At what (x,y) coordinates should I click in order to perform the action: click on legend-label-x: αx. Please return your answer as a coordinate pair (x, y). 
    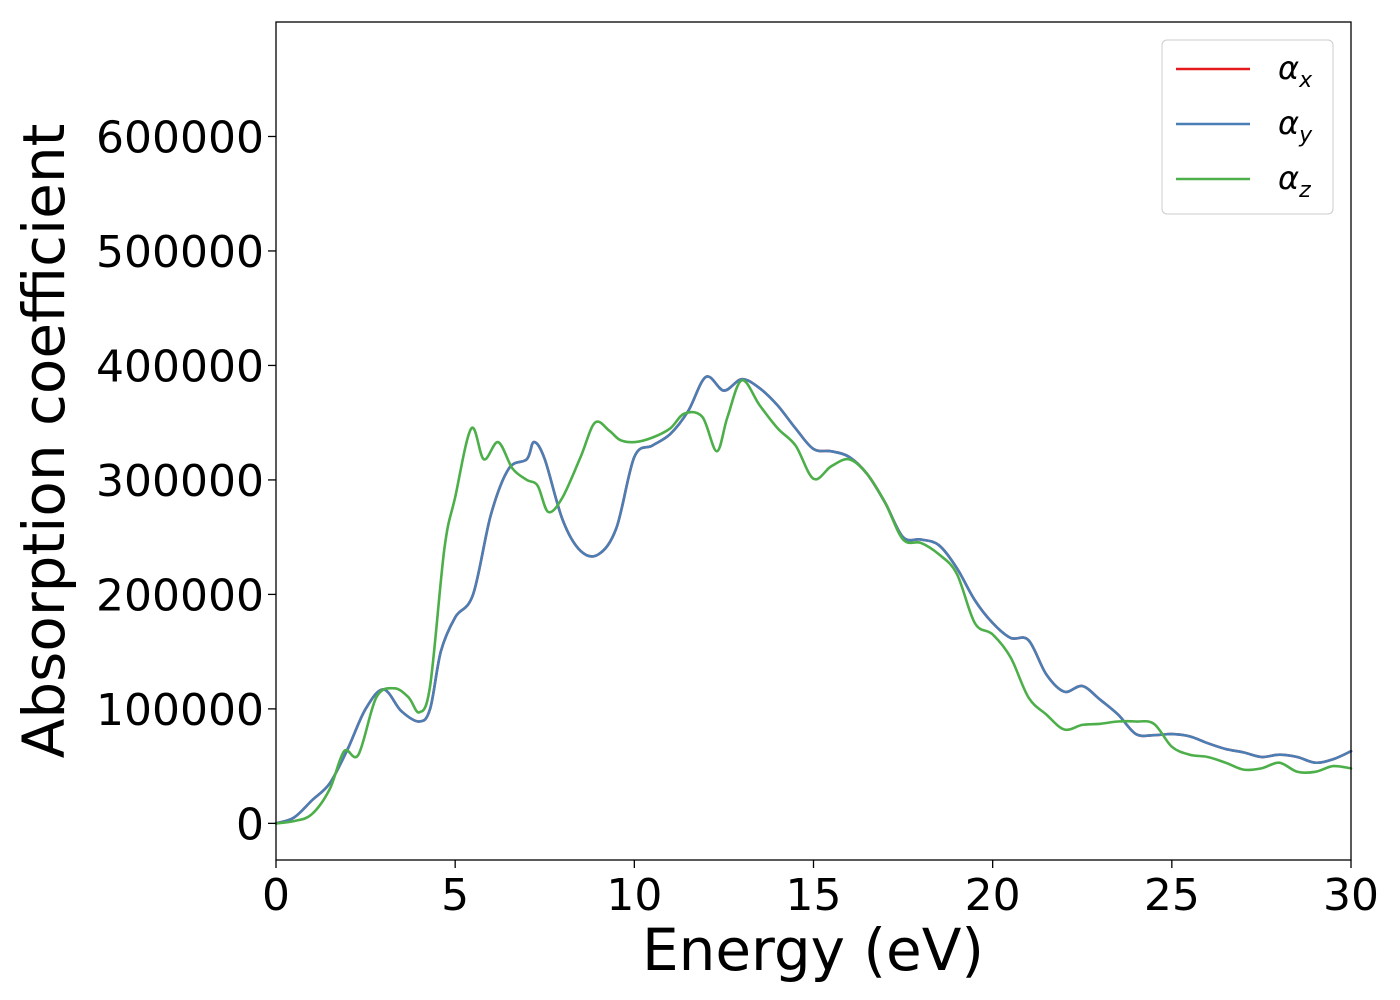
    Looking at the image, I should click on (1295, 71).